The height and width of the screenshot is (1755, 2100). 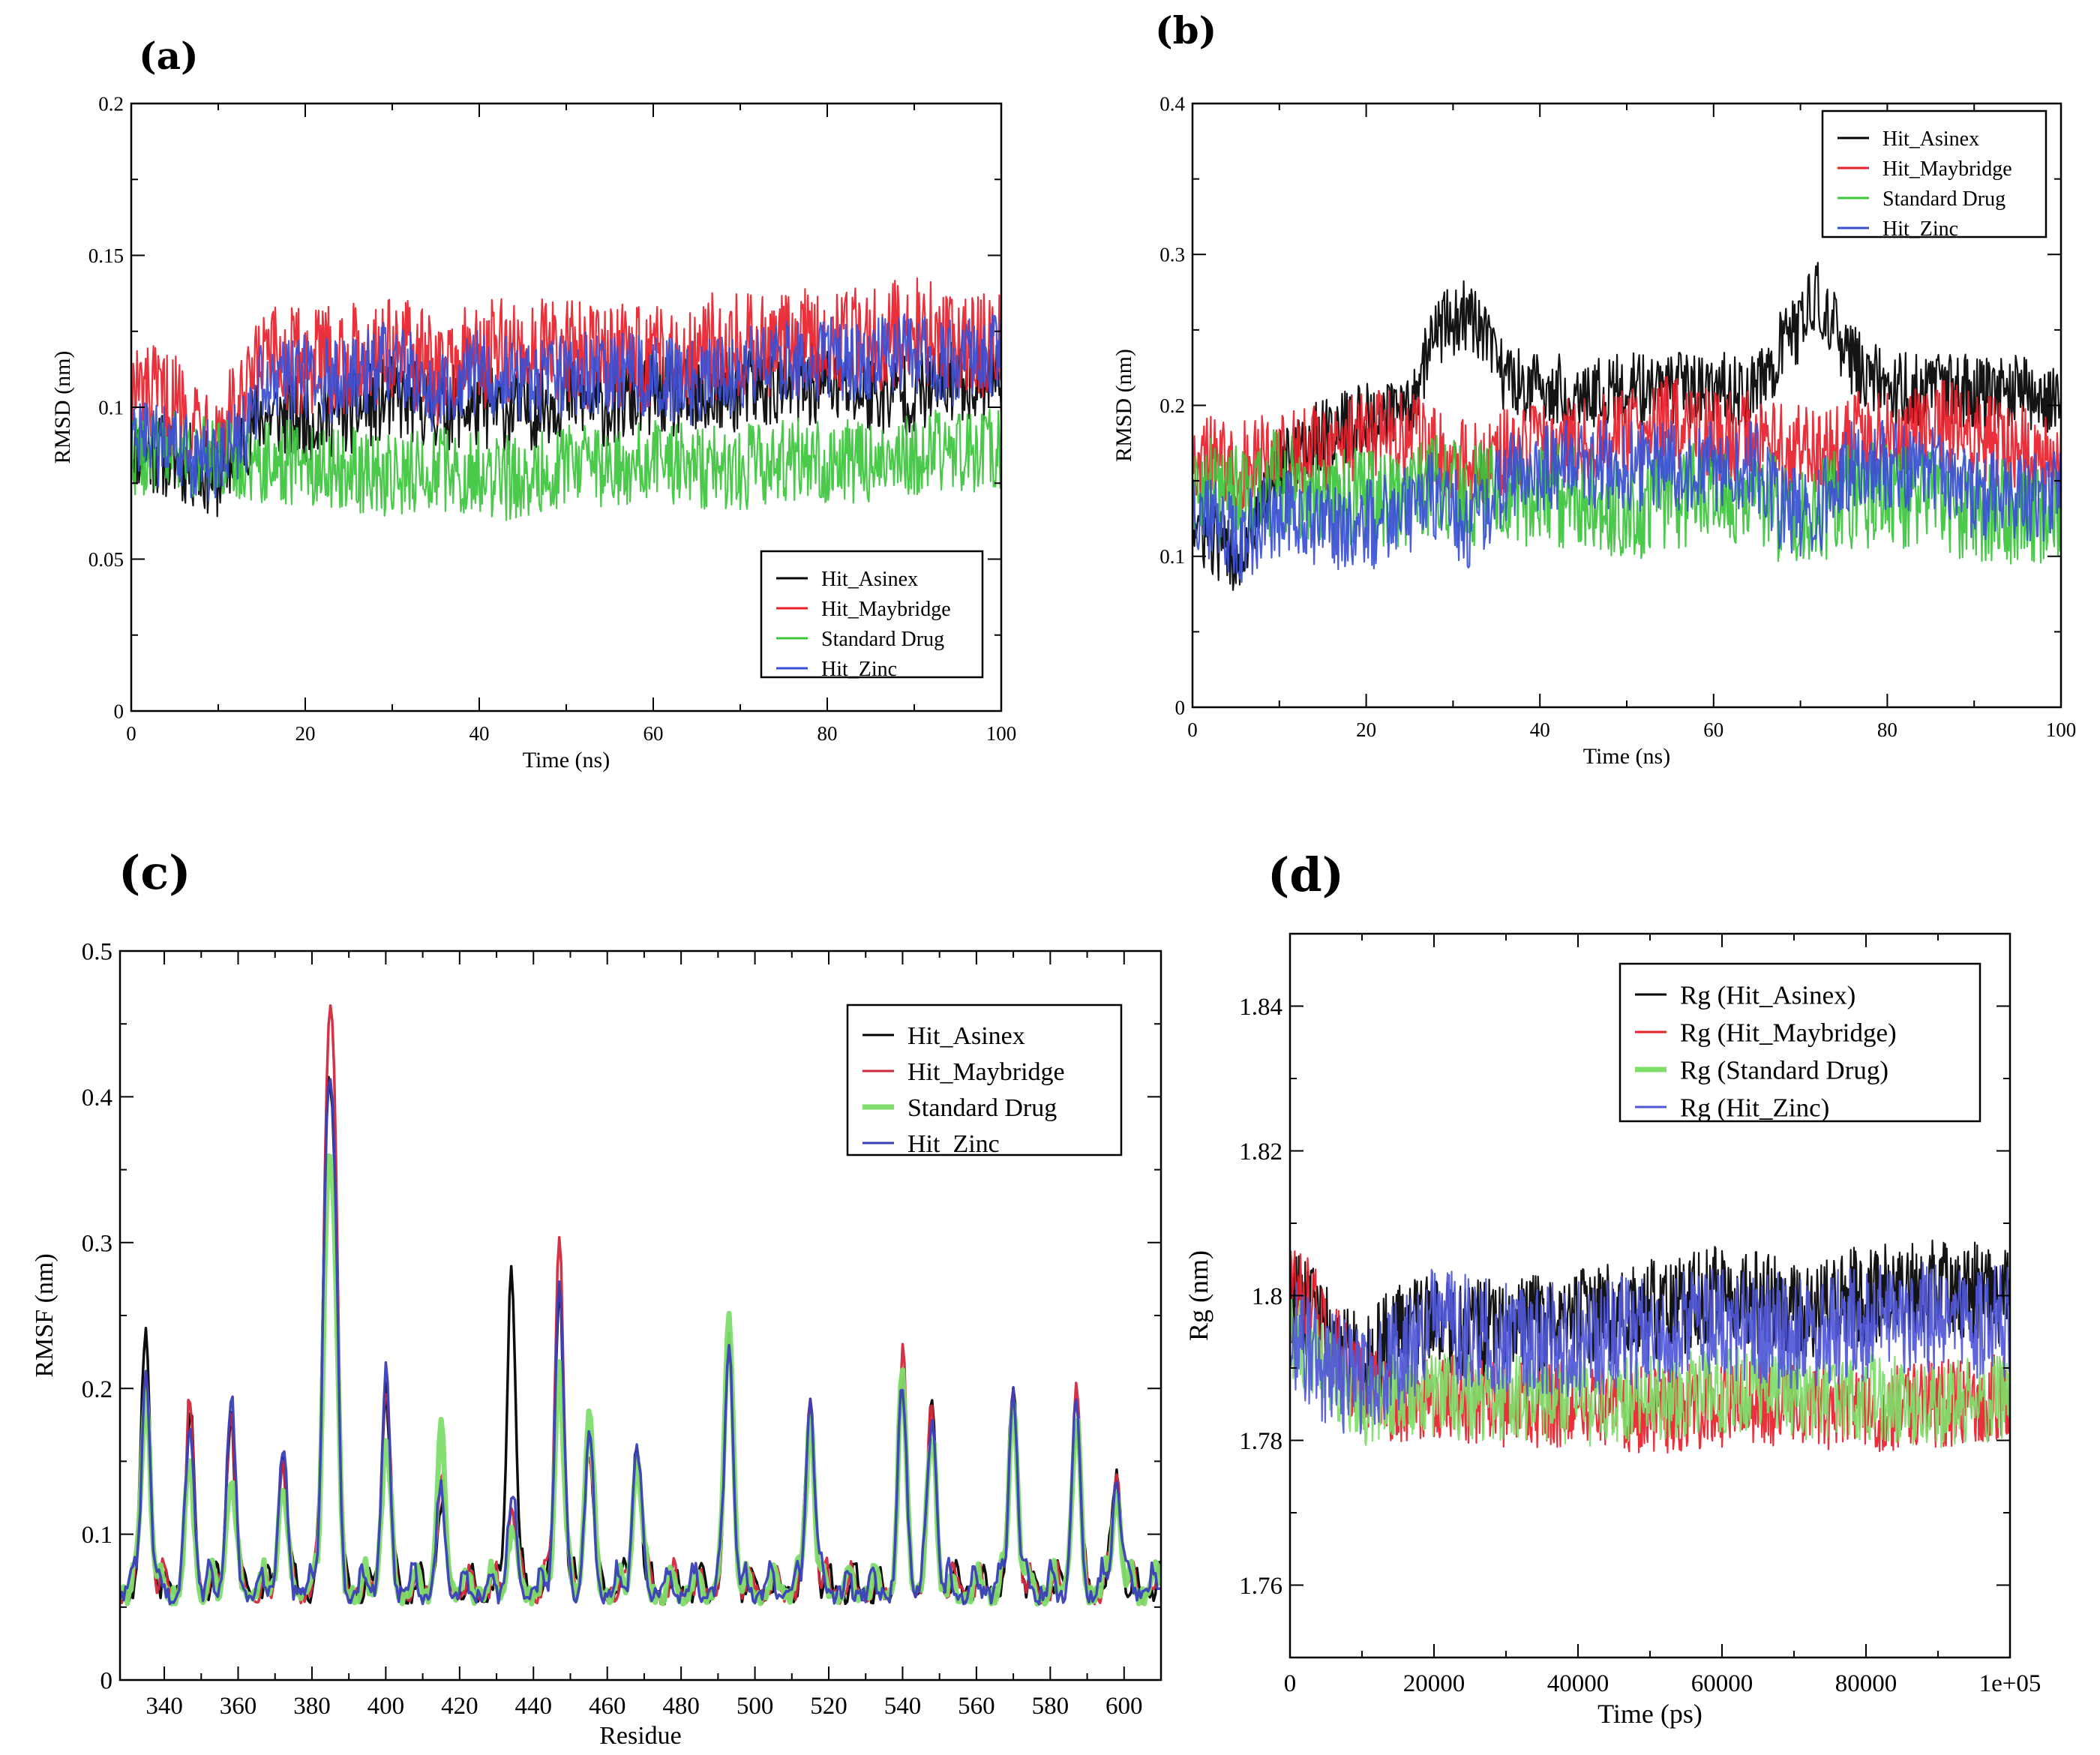 What do you see at coordinates (106, 255) in the screenshot?
I see `y-tick-label: 0.15` at bounding box center [106, 255].